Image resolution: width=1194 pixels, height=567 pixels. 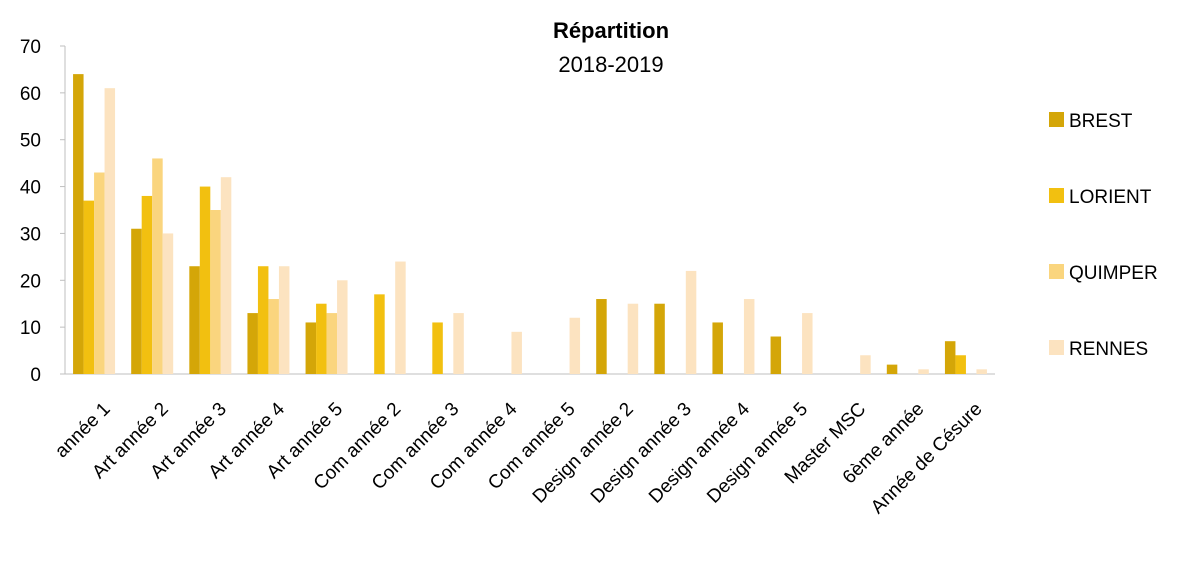 I want to click on legend-swatch-brest, so click(x=1056, y=119).